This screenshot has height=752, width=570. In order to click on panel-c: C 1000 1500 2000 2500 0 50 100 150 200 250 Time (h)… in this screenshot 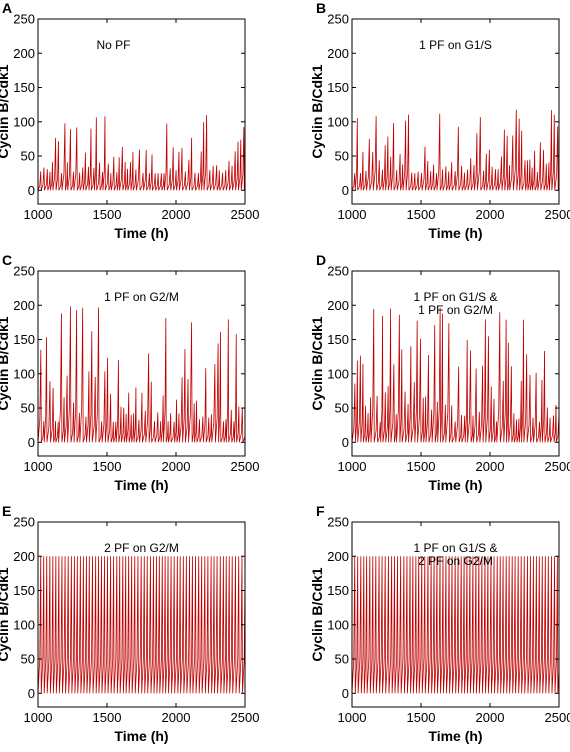, I will do `click(129, 372)`.